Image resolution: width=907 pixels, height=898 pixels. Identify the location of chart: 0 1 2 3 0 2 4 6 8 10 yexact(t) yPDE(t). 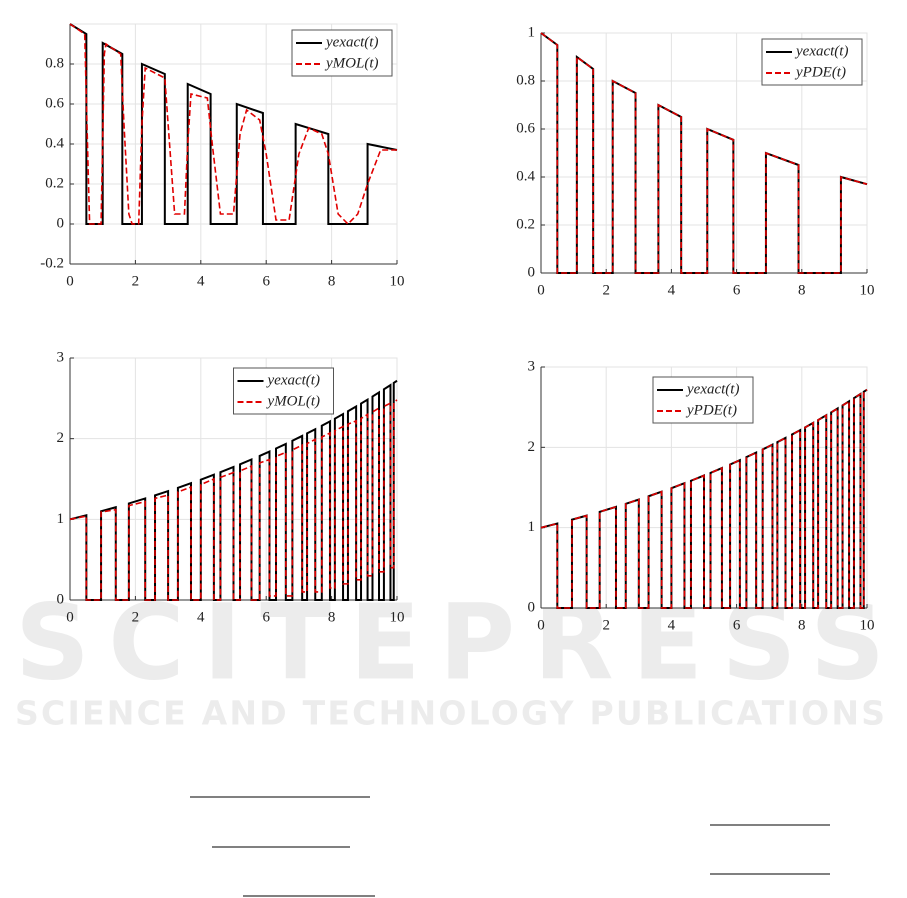
(701, 495).